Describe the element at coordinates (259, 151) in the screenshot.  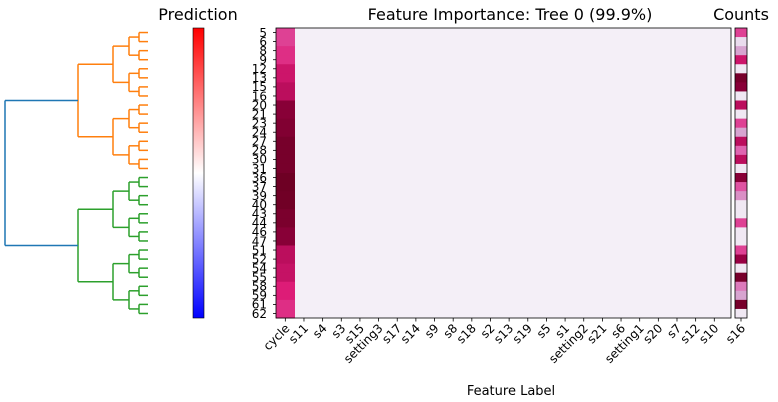
I see `y-tick-label: 28` at that location.